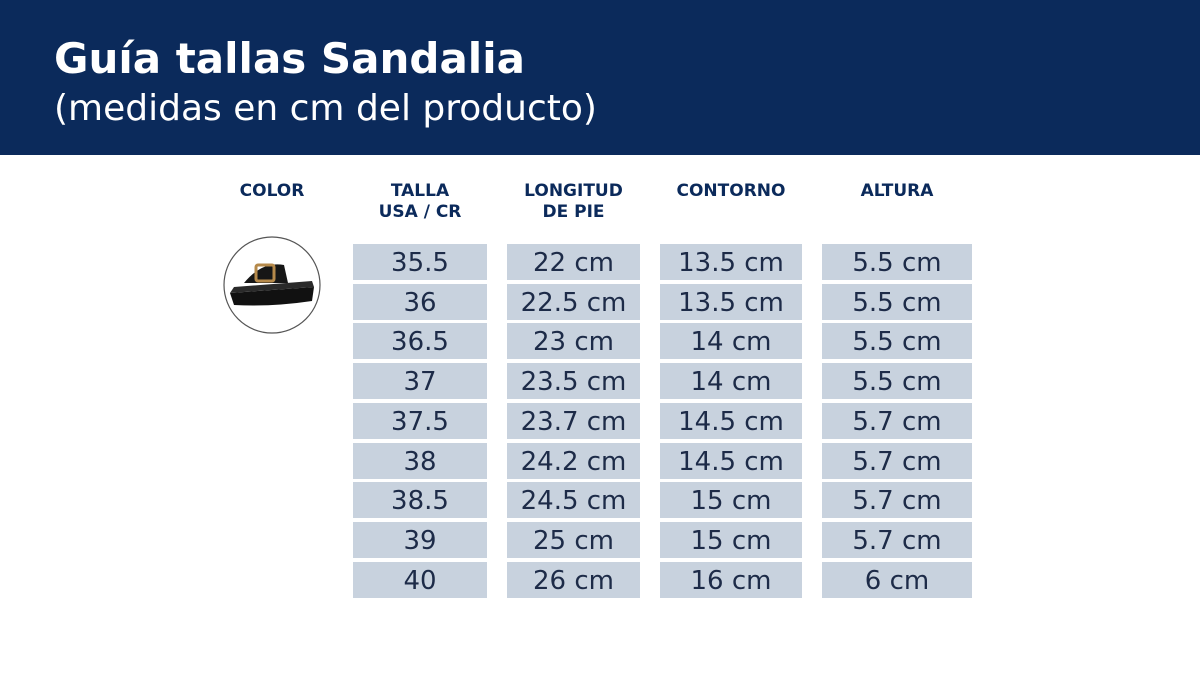 The height and width of the screenshot is (697, 1200). What do you see at coordinates (573, 212) in the screenshot?
I see `column-header-line: DE PIE` at bounding box center [573, 212].